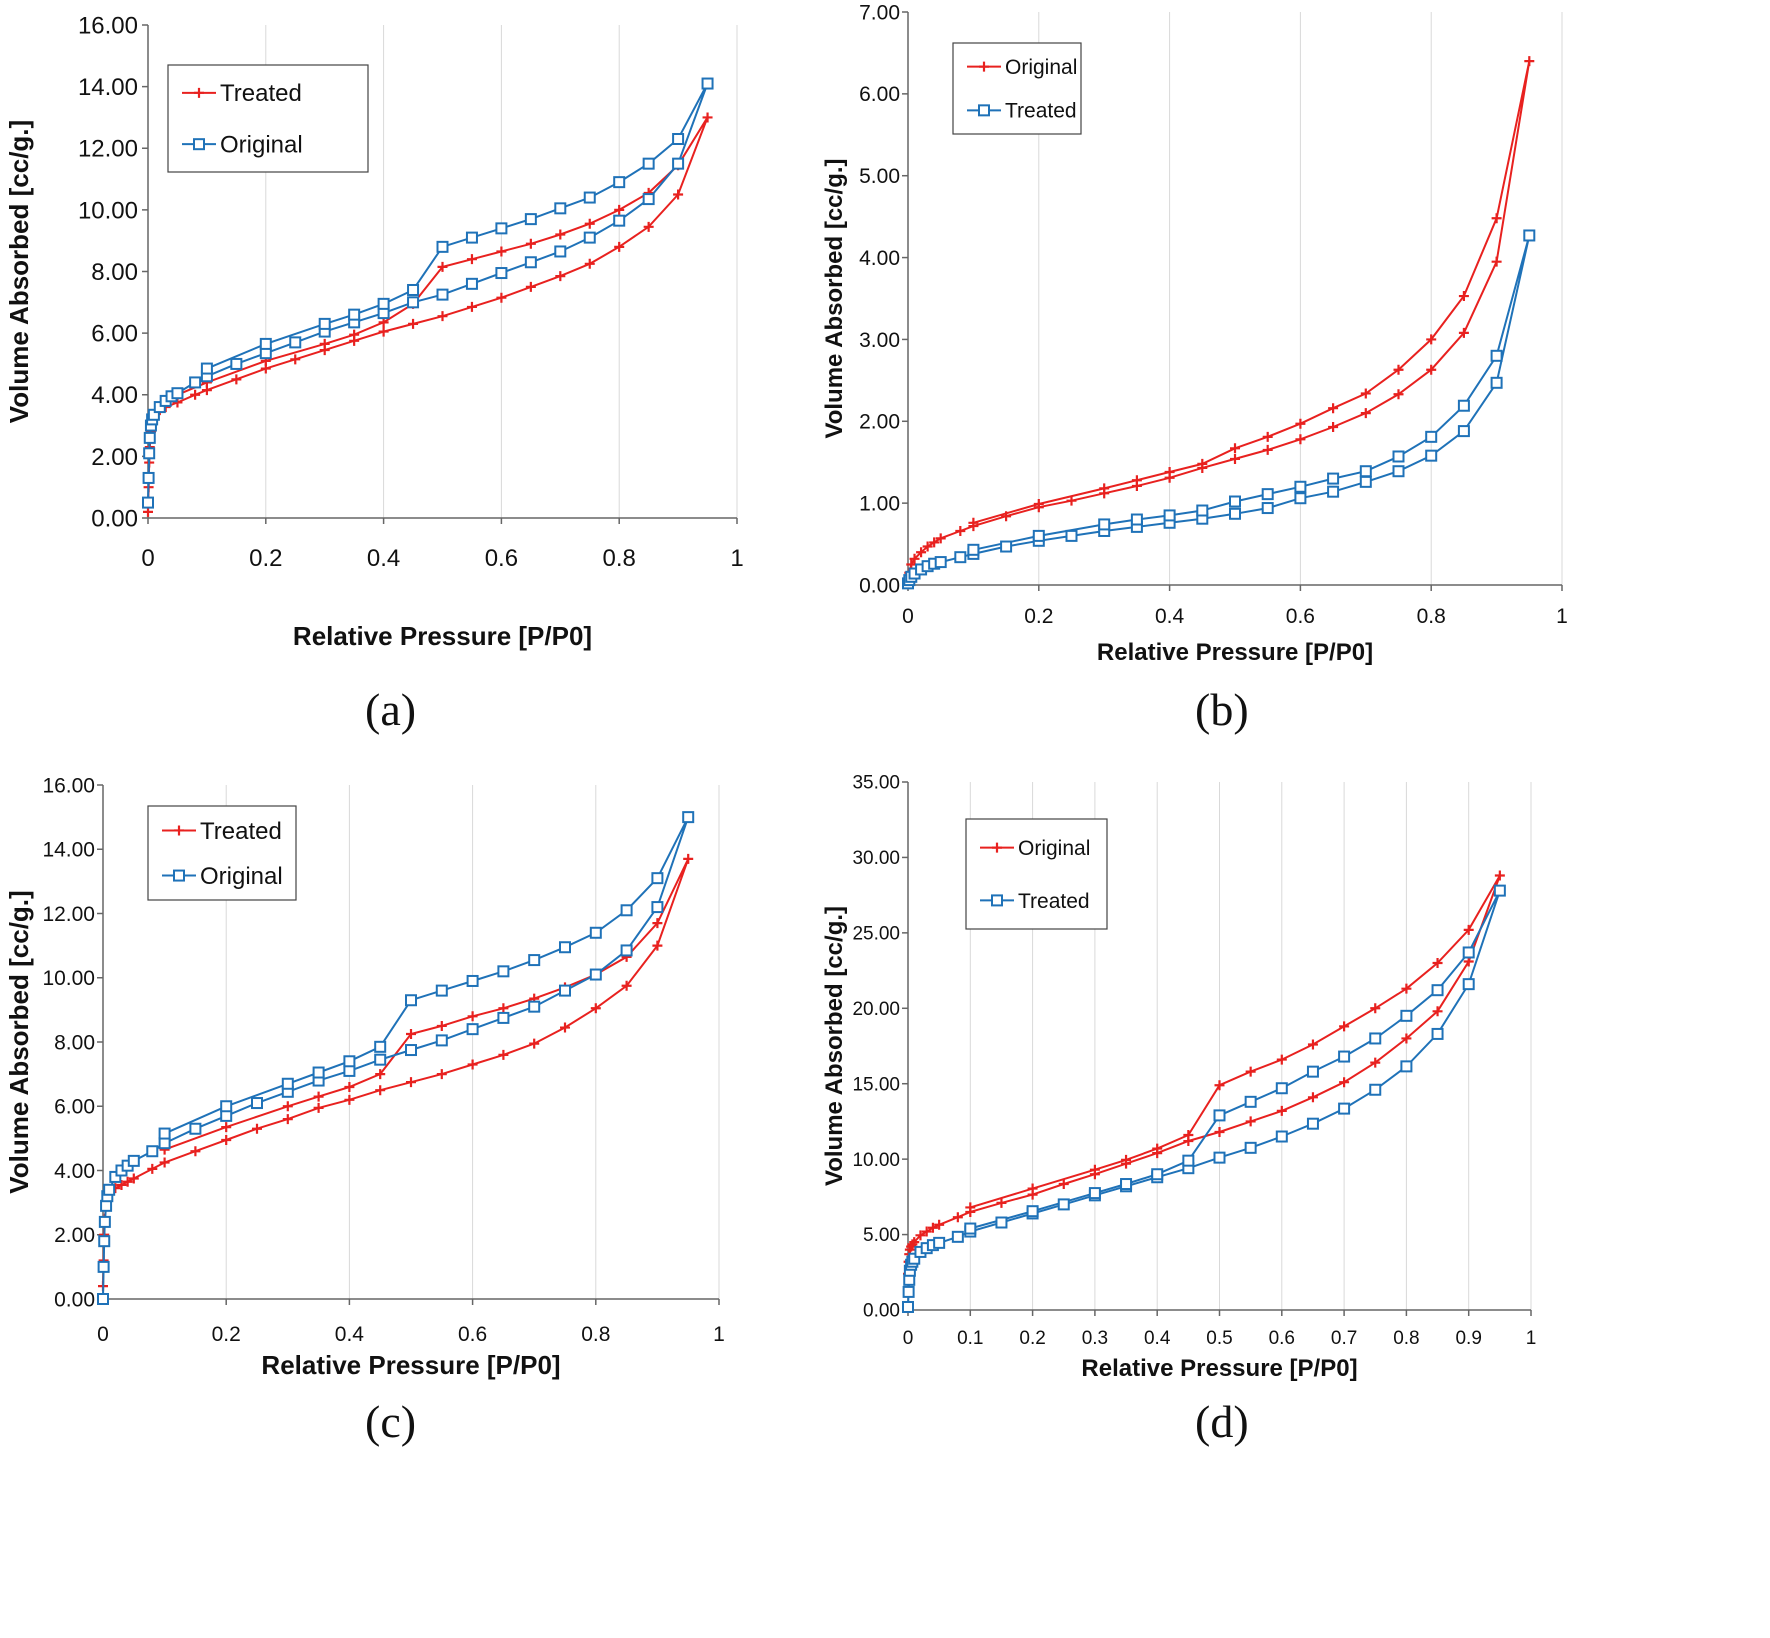 This screenshot has width=1770, height=1638. What do you see at coordinates (1219, 321) in the screenshot?
I see `series-line-original` at bounding box center [1219, 321].